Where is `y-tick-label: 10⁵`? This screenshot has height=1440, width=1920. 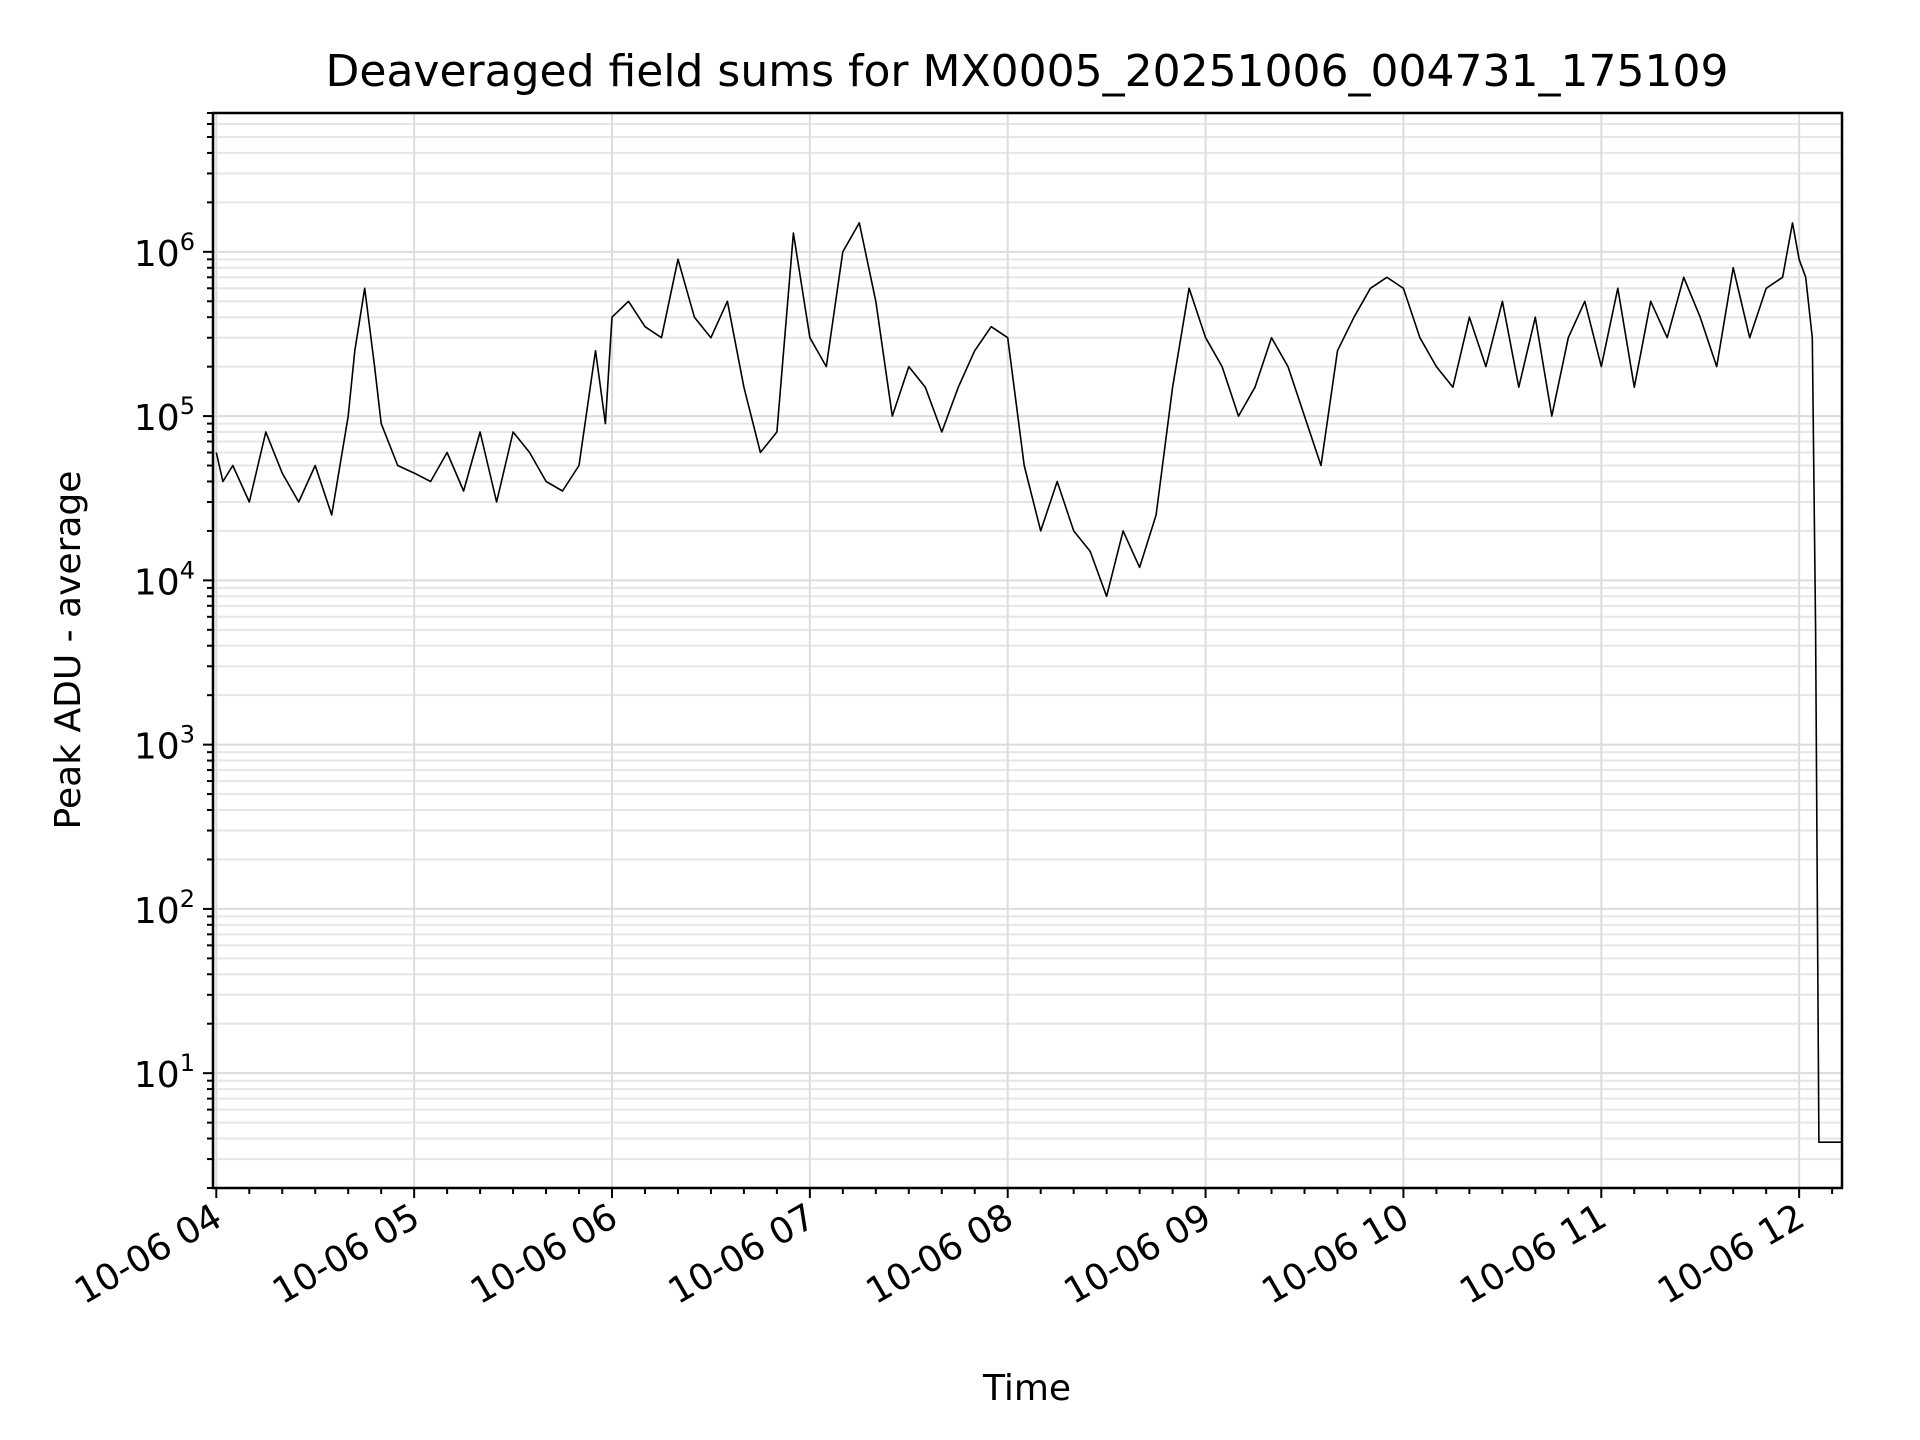
y-tick-label: 10⁵ is located at coordinates (164, 415).